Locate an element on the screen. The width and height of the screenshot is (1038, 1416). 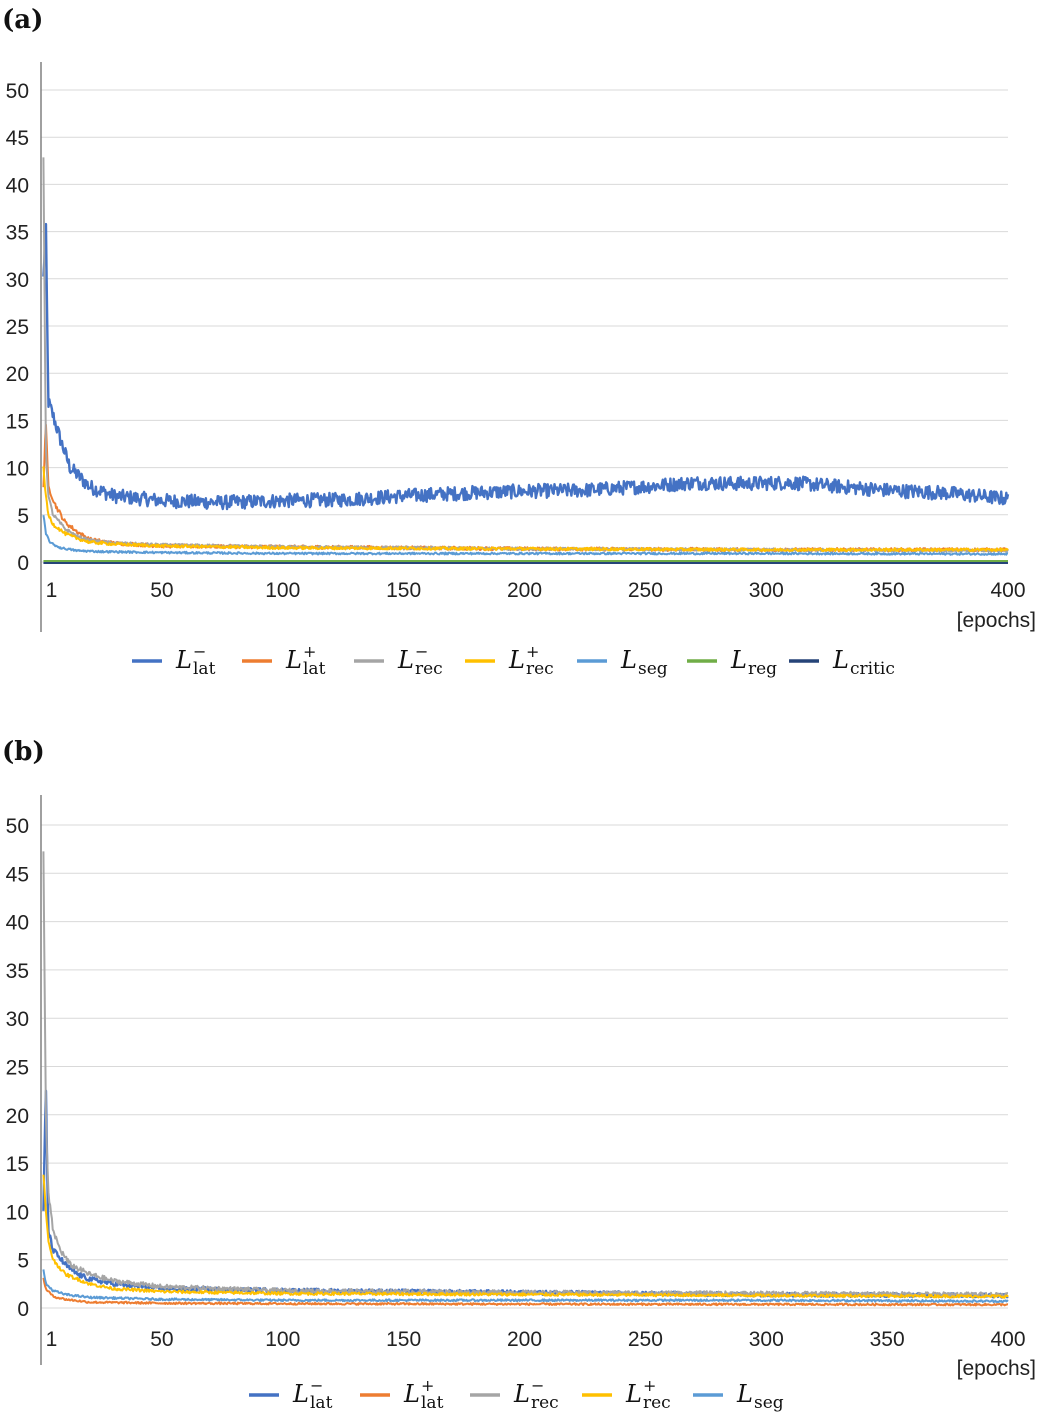
panel-a-y-tick-label: 10 is located at coordinates (17, 469).